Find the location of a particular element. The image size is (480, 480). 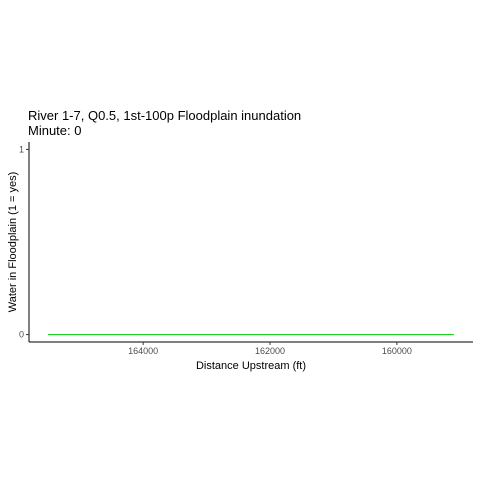

x-tick-label: 162000 is located at coordinates (270, 351).